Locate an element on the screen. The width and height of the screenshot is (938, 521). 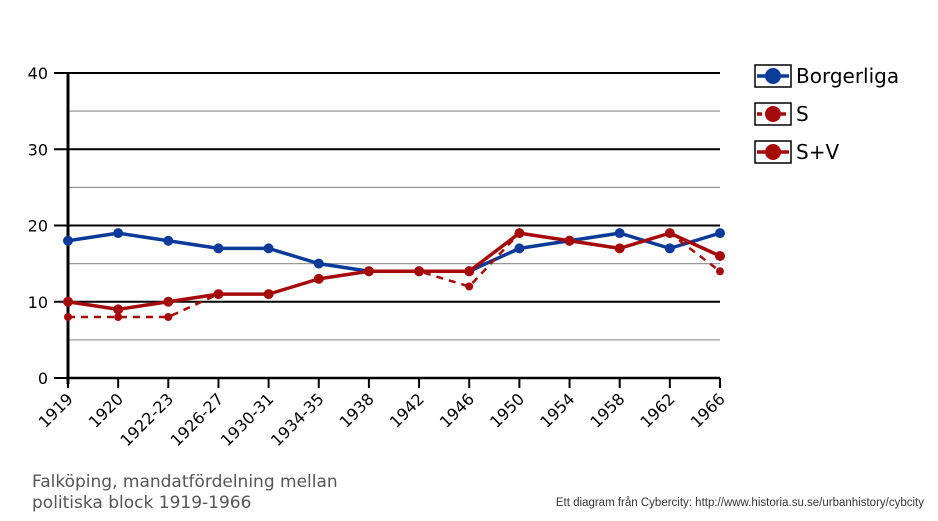
x-tick-label: 1920 is located at coordinates (106, 410).